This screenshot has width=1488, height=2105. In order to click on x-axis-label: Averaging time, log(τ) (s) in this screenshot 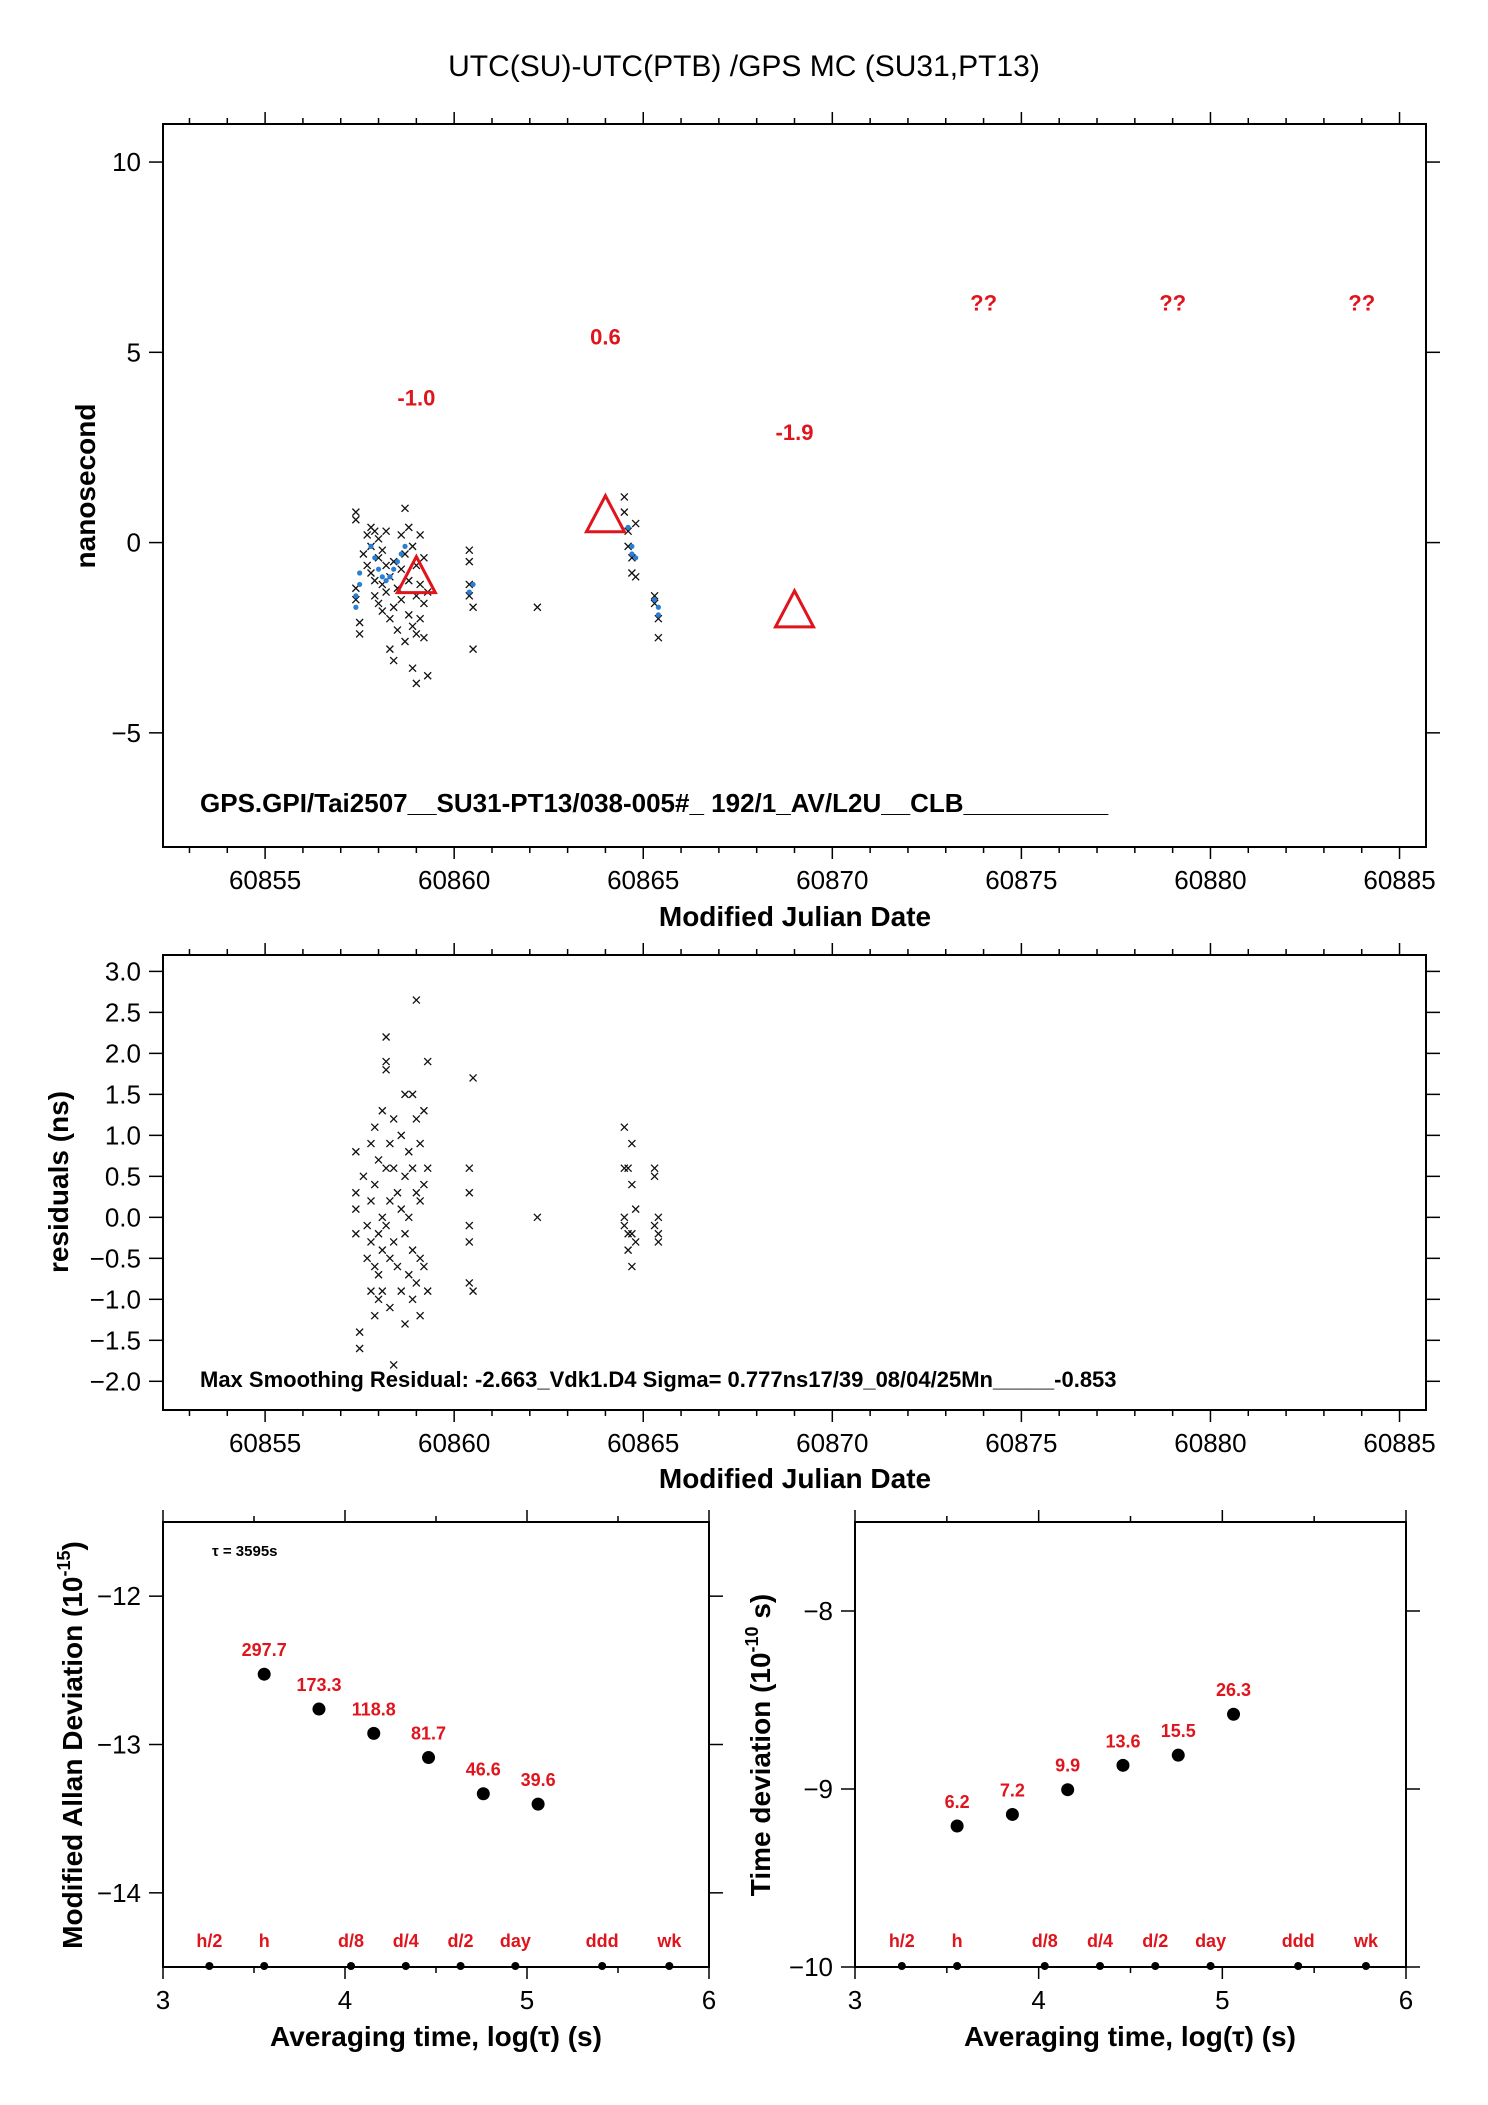, I will do `click(1130, 2036)`.